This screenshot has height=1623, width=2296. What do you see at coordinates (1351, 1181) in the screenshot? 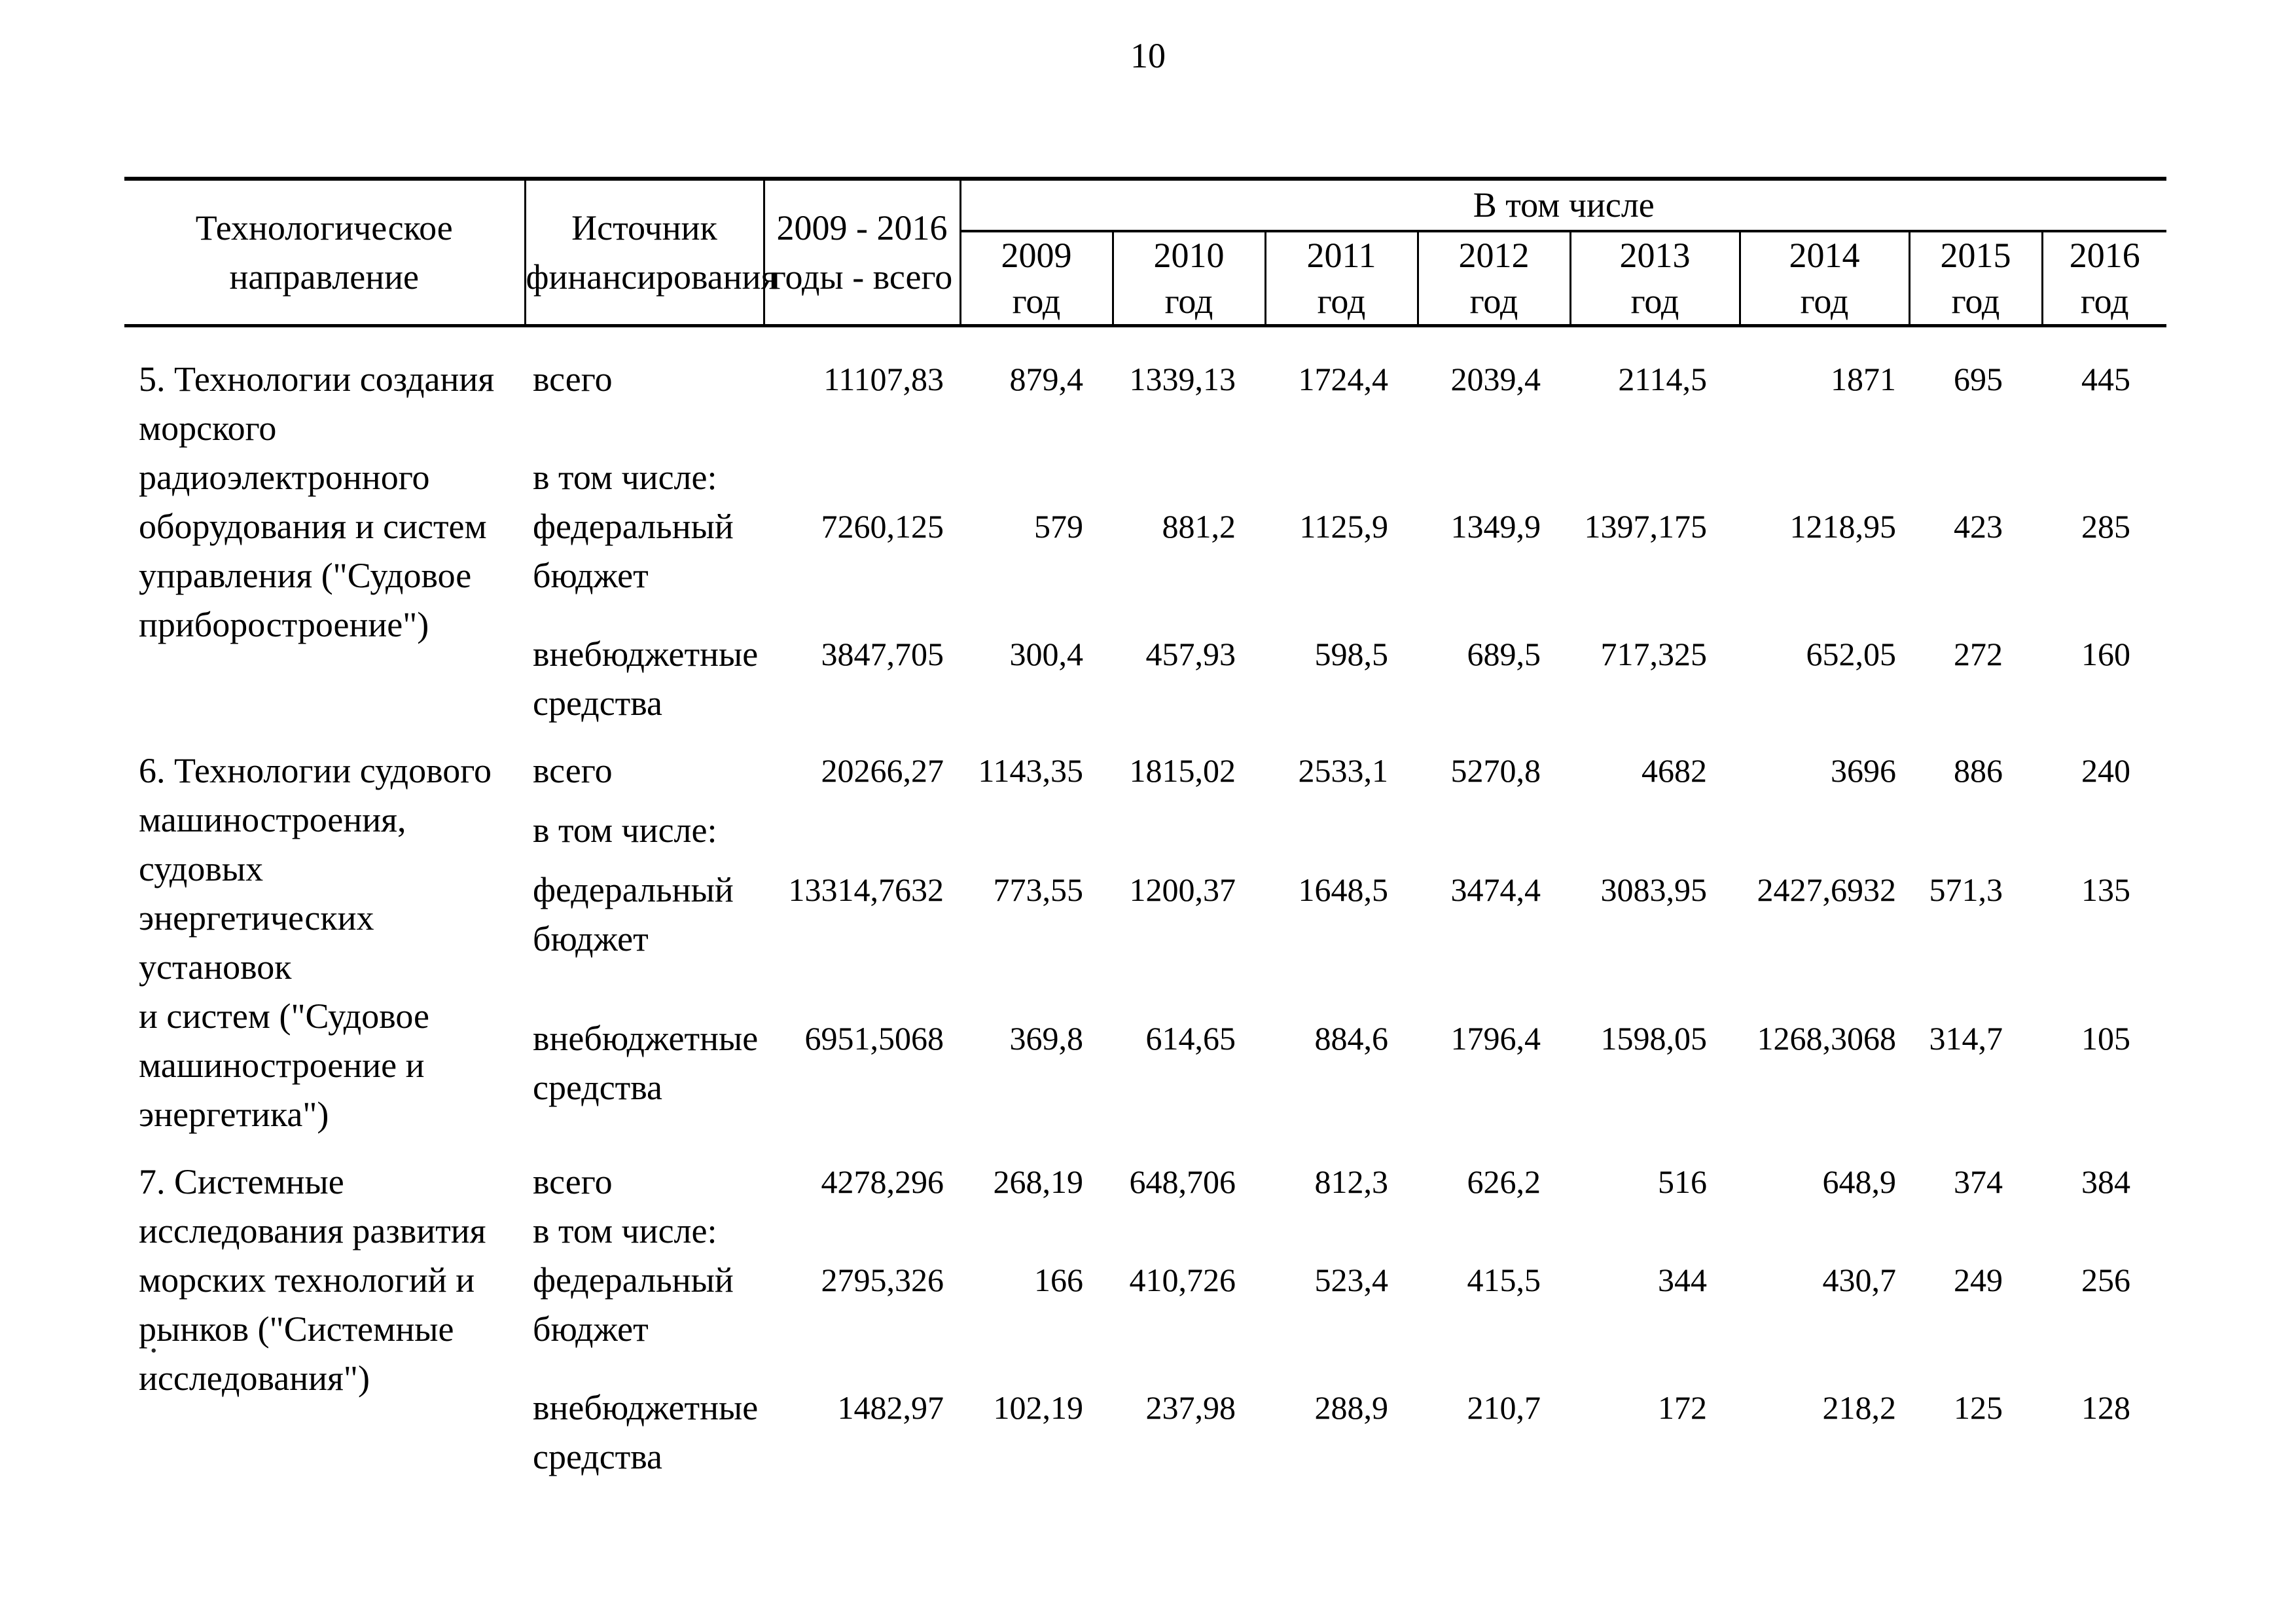
I see `value-cell: 812,3` at bounding box center [1351, 1181].